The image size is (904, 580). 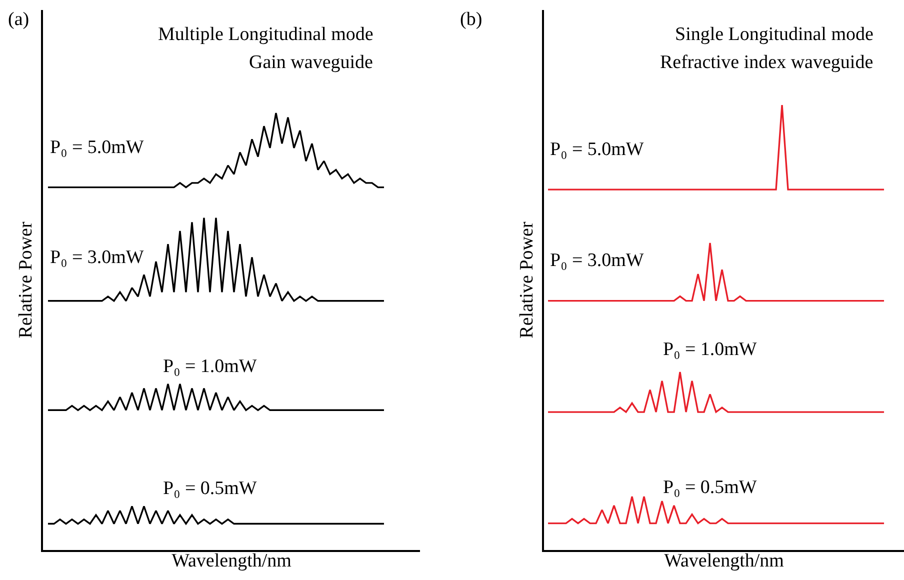 What do you see at coordinates (767, 62) in the screenshot?
I see `chart-subtitle: Refractive index waveguide` at bounding box center [767, 62].